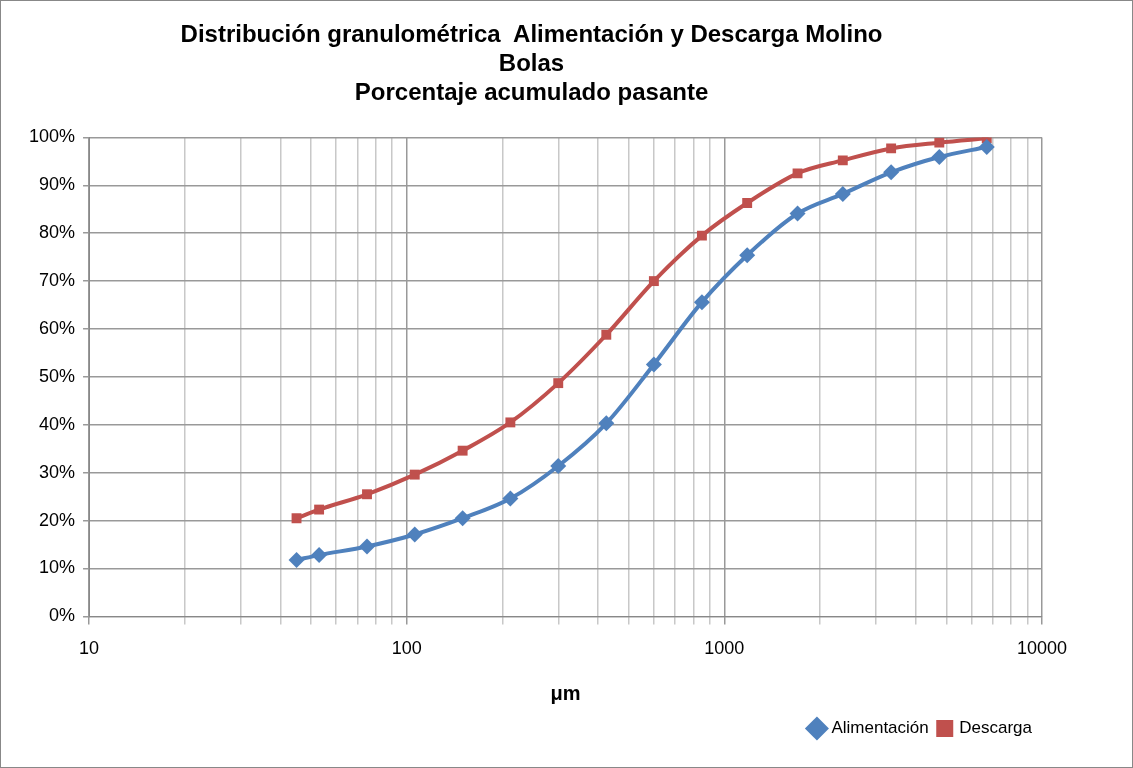 Image resolution: width=1133 pixels, height=768 pixels. What do you see at coordinates (57, 280) in the screenshot?
I see `y-tick-label: 70%` at bounding box center [57, 280].